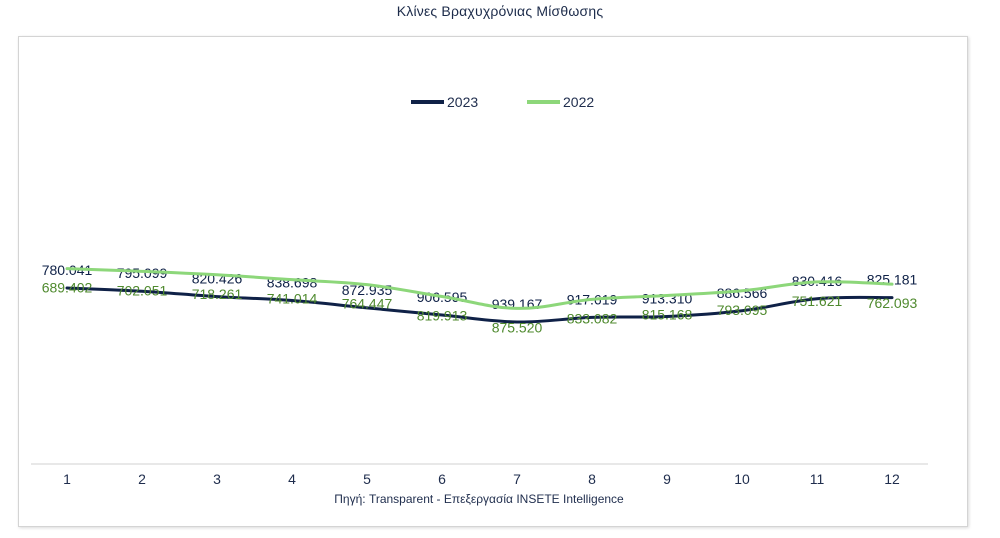  Describe the element at coordinates (367, 304) in the screenshot. I see `data-label-2022: 764.447` at that location.